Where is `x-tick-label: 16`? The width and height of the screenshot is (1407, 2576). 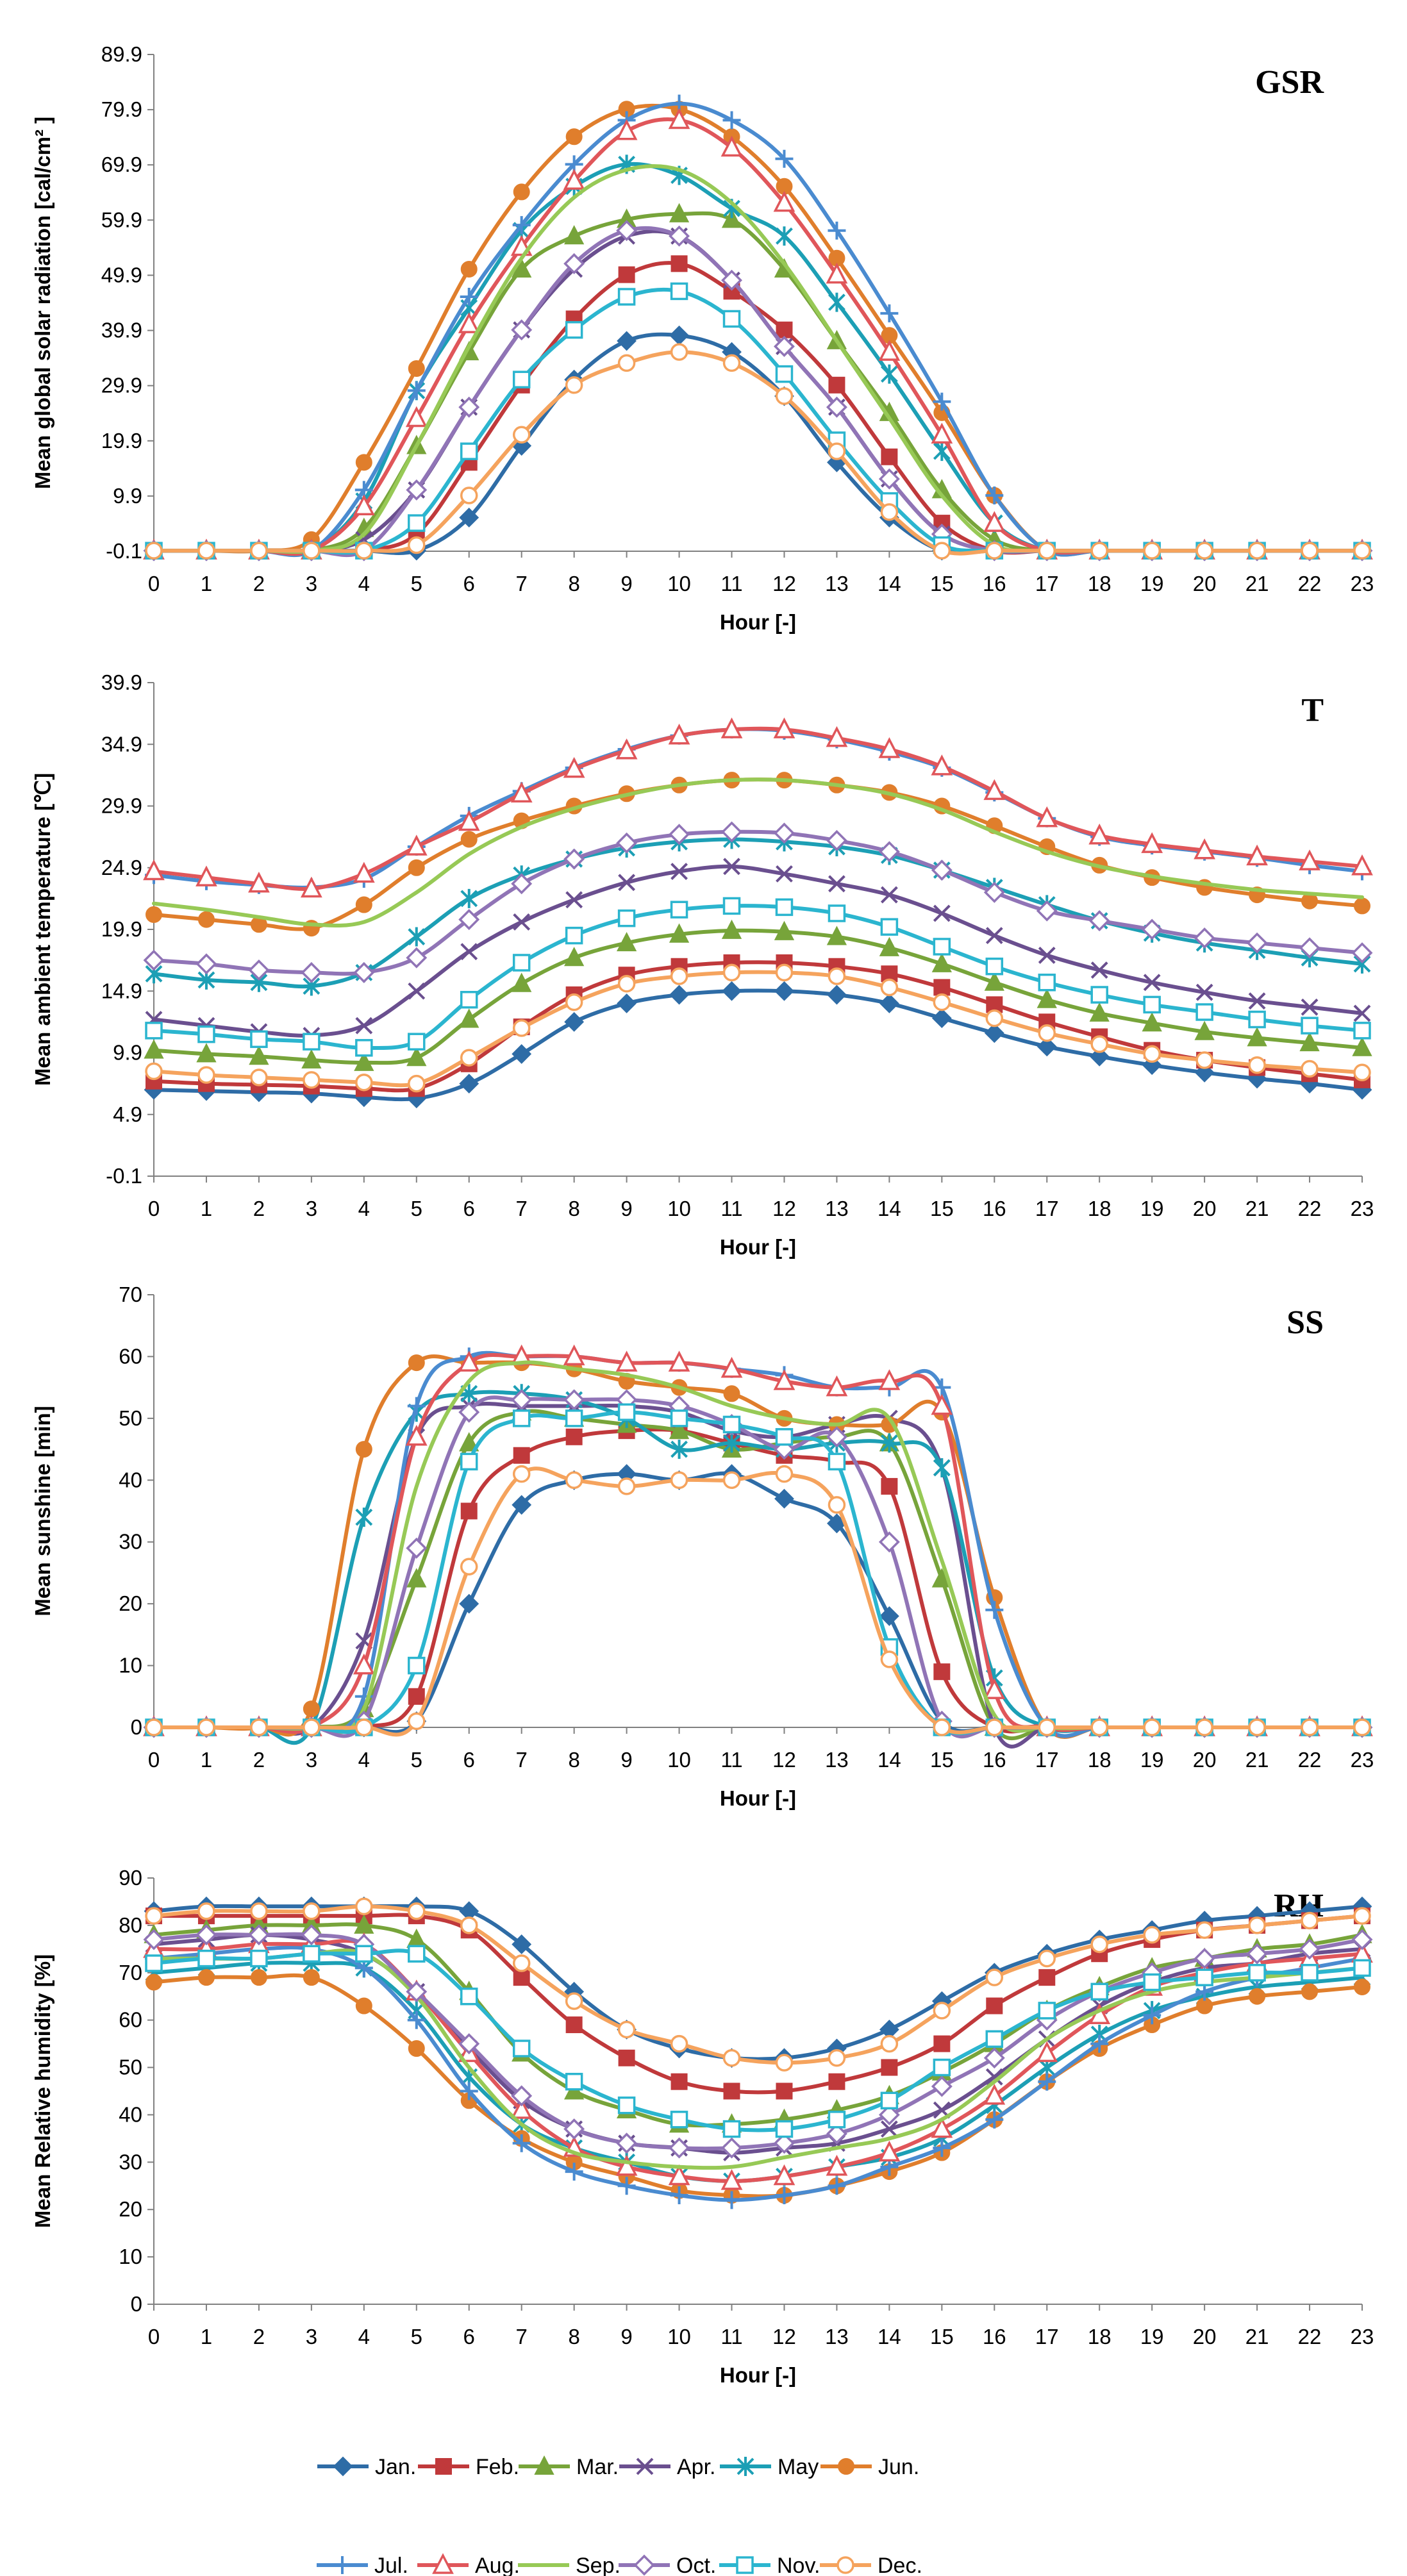
x-tick-label: 16 is located at coordinates (995, 2336).